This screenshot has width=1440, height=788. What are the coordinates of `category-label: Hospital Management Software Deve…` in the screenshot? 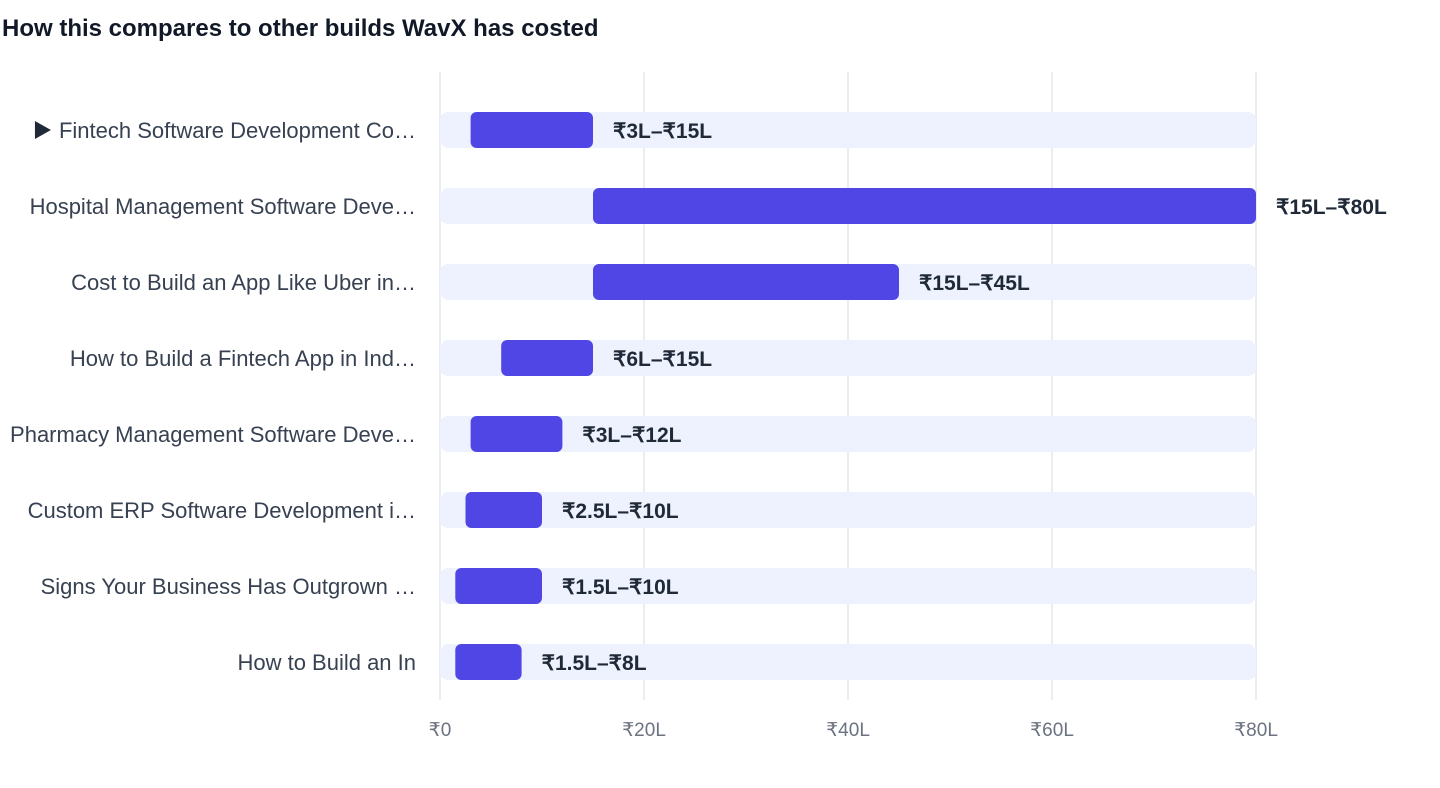 It's located at (223, 206).